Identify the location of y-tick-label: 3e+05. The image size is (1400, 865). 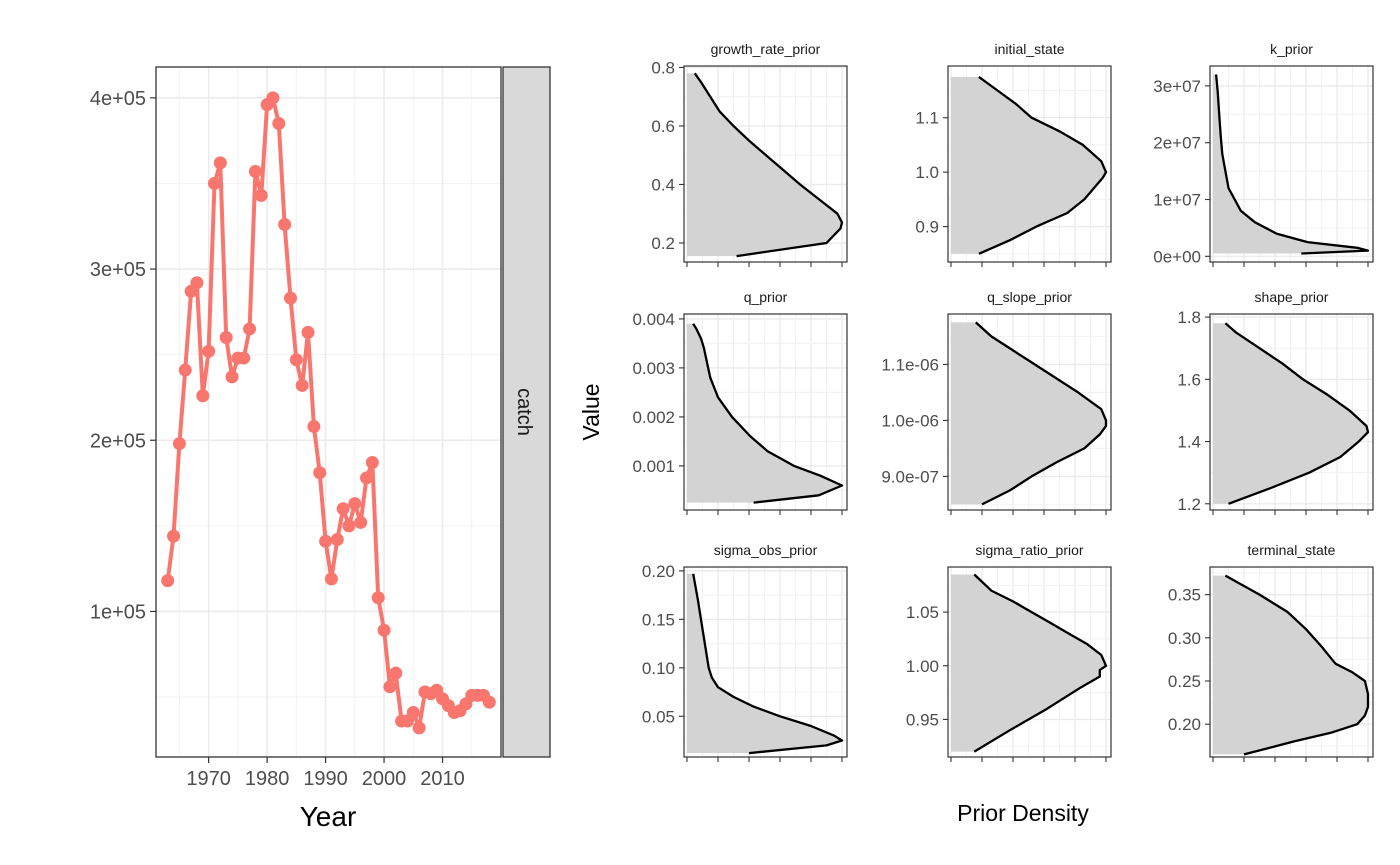
(118, 270).